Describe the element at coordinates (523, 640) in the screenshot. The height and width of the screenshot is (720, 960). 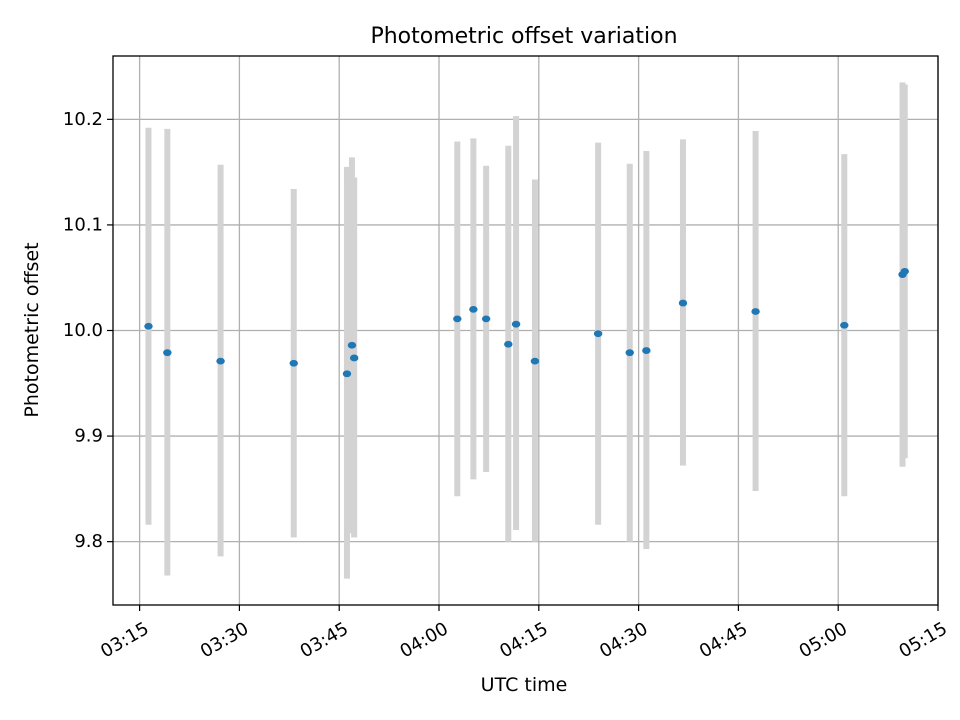
I see `x-tick-label: 04:15` at that location.